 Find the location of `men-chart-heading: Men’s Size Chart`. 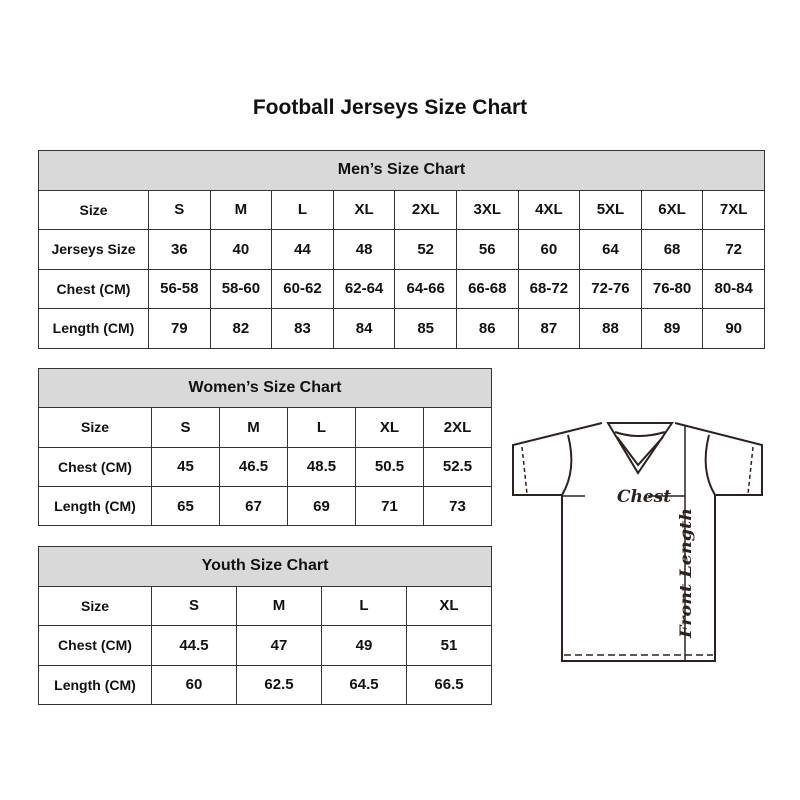

men-chart-heading: Men’s Size Chart is located at coordinates (401, 170).